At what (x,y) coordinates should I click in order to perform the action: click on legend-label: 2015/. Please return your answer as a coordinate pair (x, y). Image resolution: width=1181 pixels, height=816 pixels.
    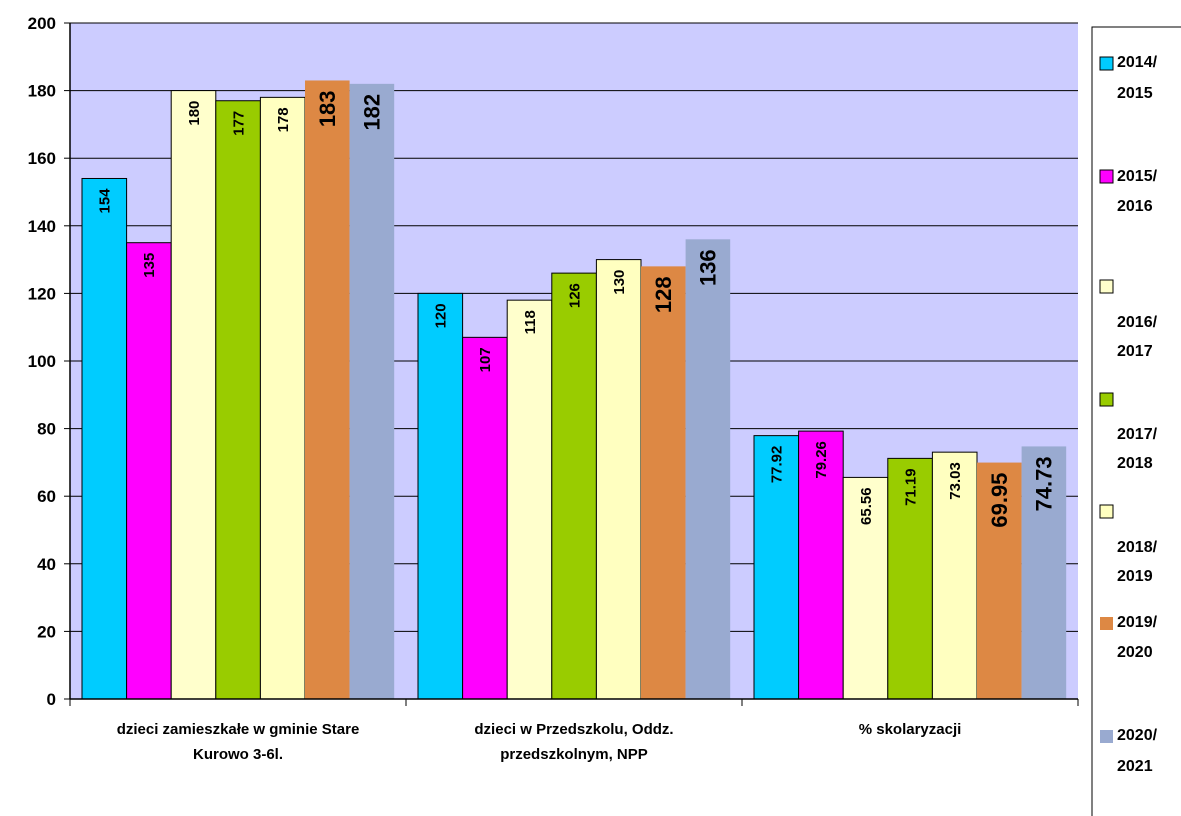
    Looking at the image, I should click on (1137, 176).